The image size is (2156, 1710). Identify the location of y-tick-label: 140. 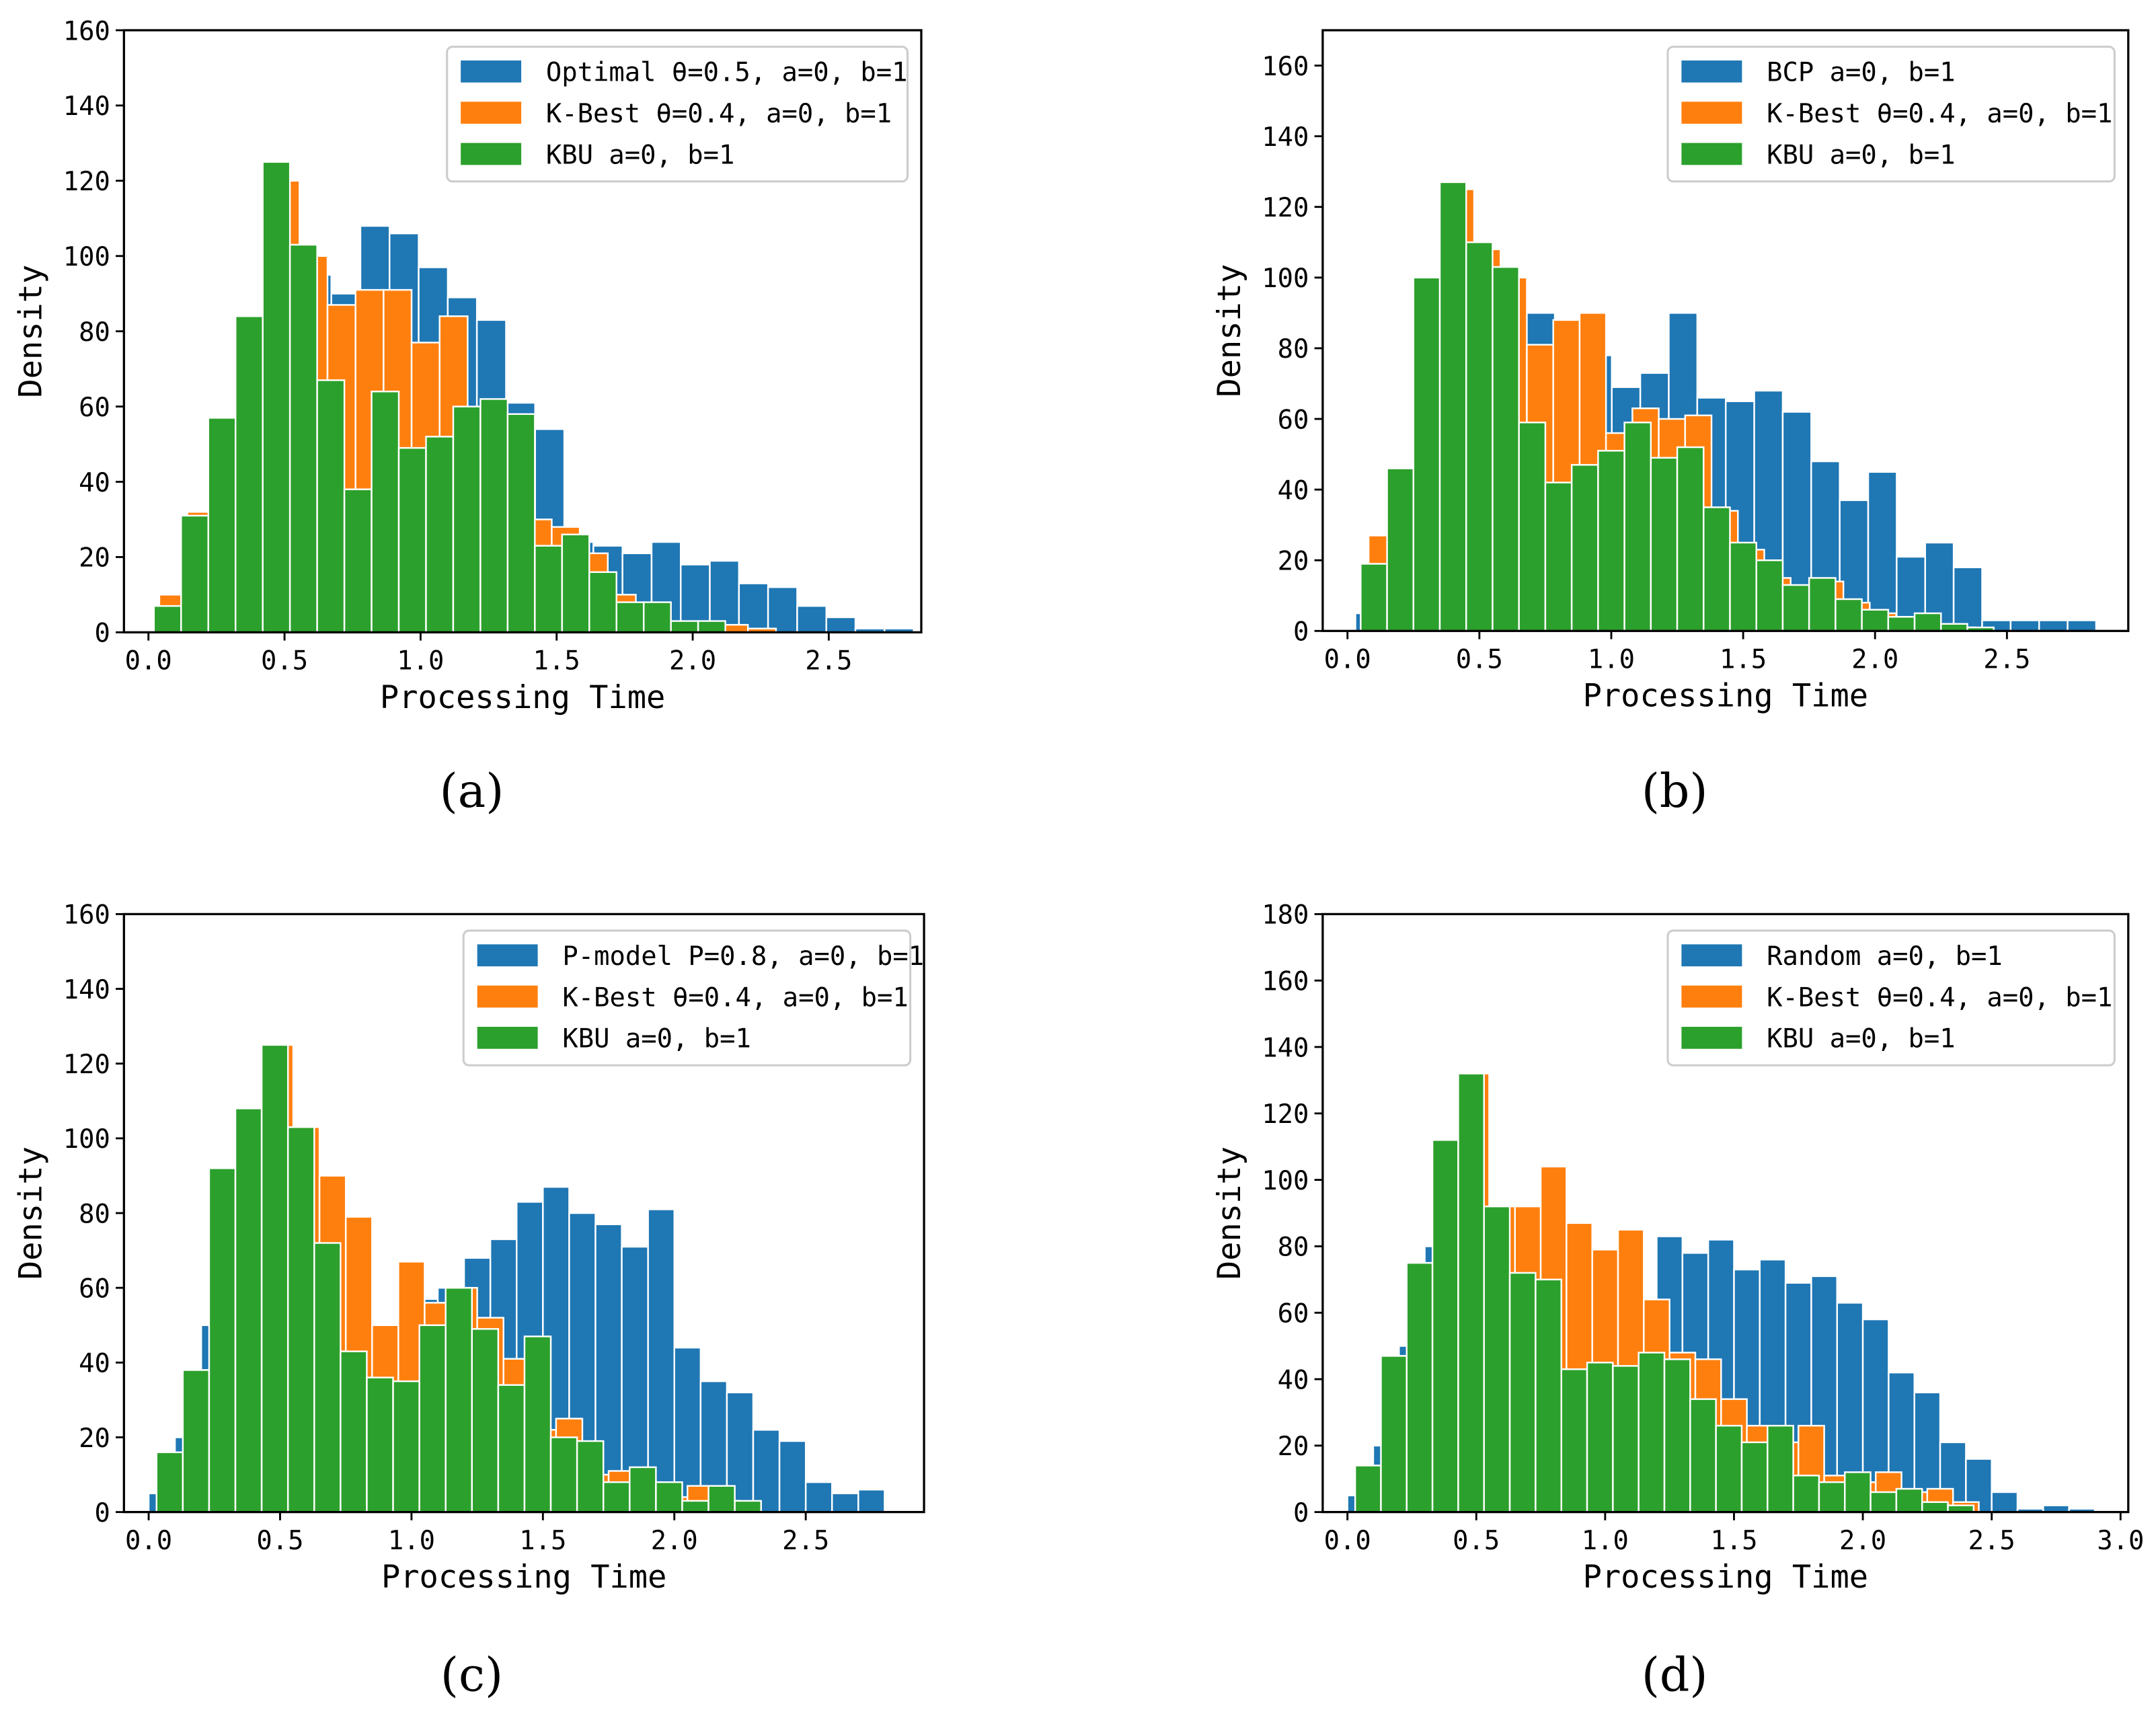
(1286, 137).